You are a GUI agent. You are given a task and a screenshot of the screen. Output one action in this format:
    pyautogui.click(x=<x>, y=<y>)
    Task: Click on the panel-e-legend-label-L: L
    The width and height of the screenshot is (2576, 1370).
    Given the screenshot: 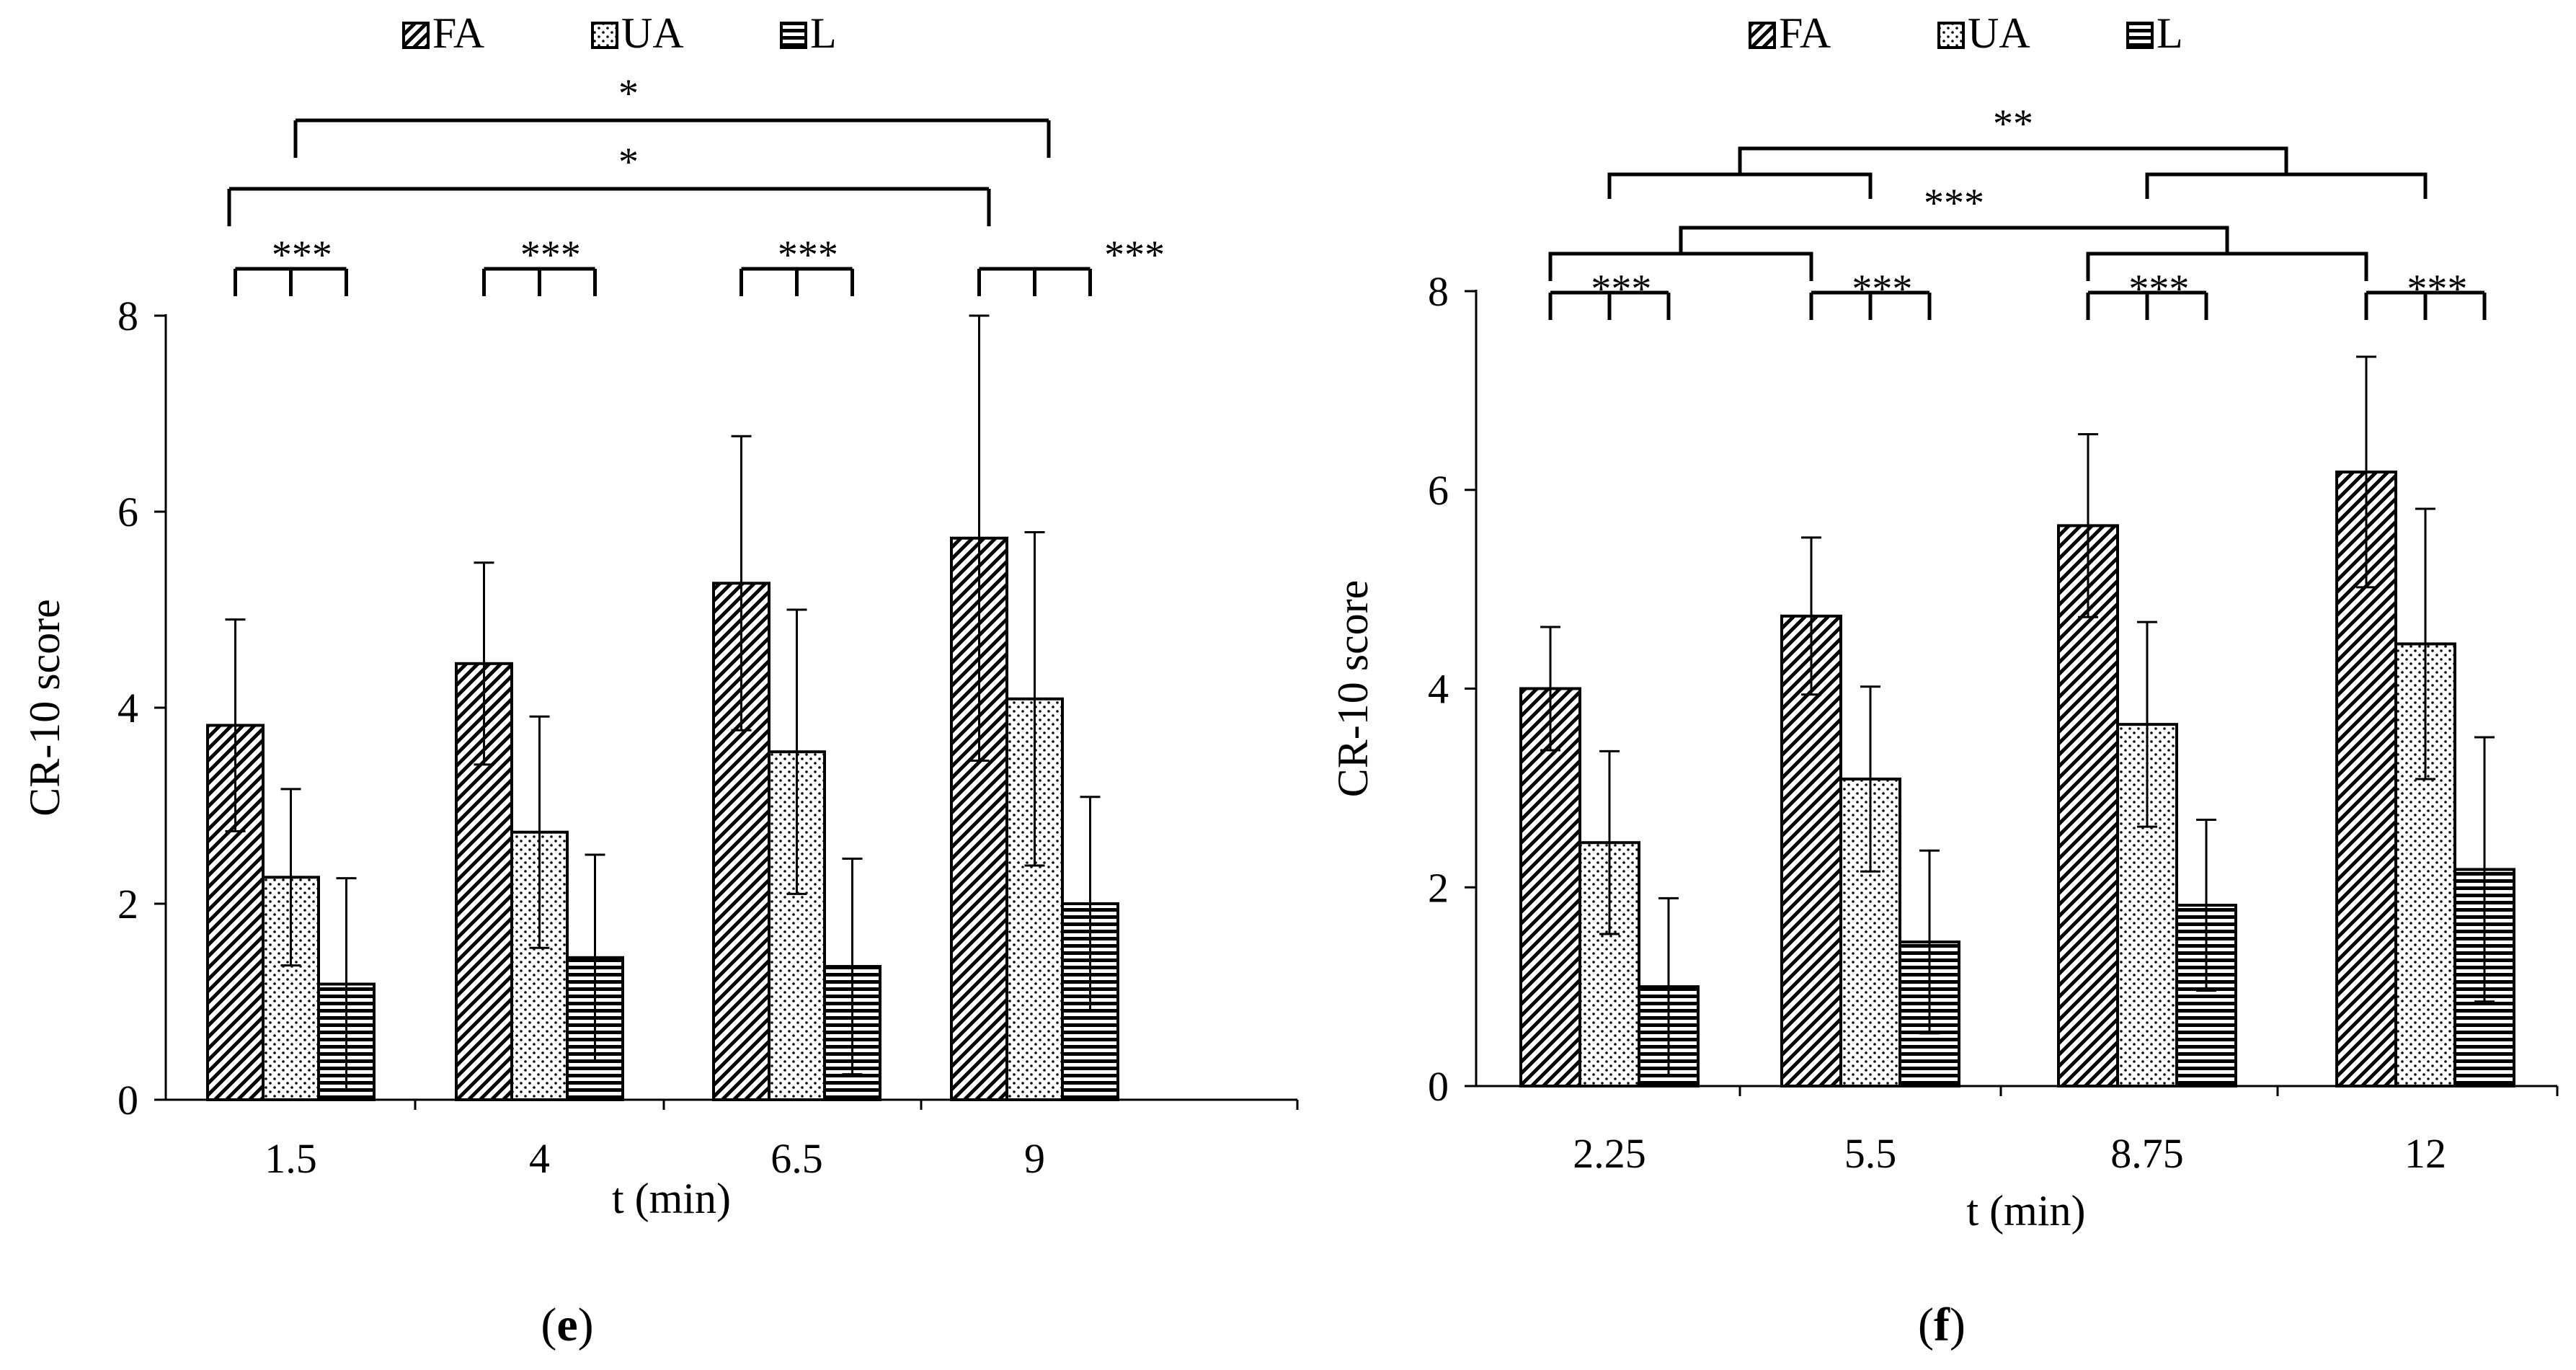 What is the action you would take?
    pyautogui.click(x=824, y=33)
    